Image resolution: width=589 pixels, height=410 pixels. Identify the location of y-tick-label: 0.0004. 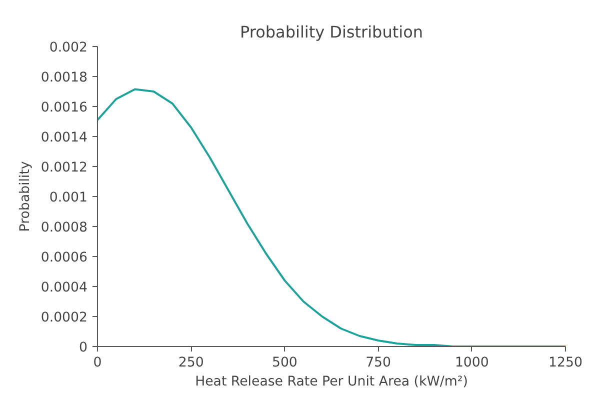
(64, 288).